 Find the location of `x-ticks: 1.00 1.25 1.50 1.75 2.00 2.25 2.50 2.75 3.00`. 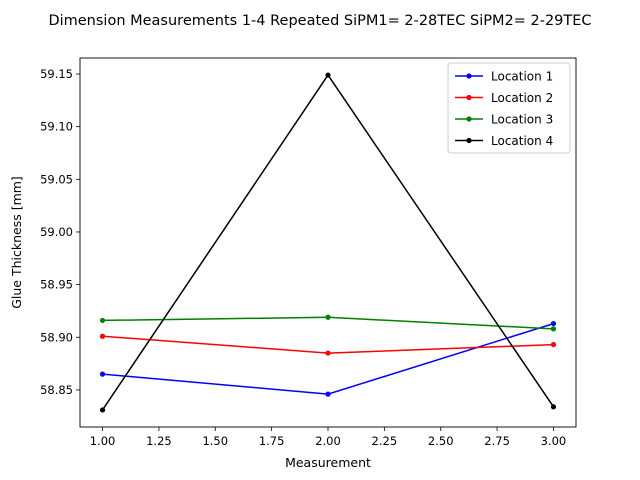

x-ticks: 1.00 1.25 1.50 1.75 2.00 2.25 2.50 2.75 3.00 is located at coordinates (328, 437).